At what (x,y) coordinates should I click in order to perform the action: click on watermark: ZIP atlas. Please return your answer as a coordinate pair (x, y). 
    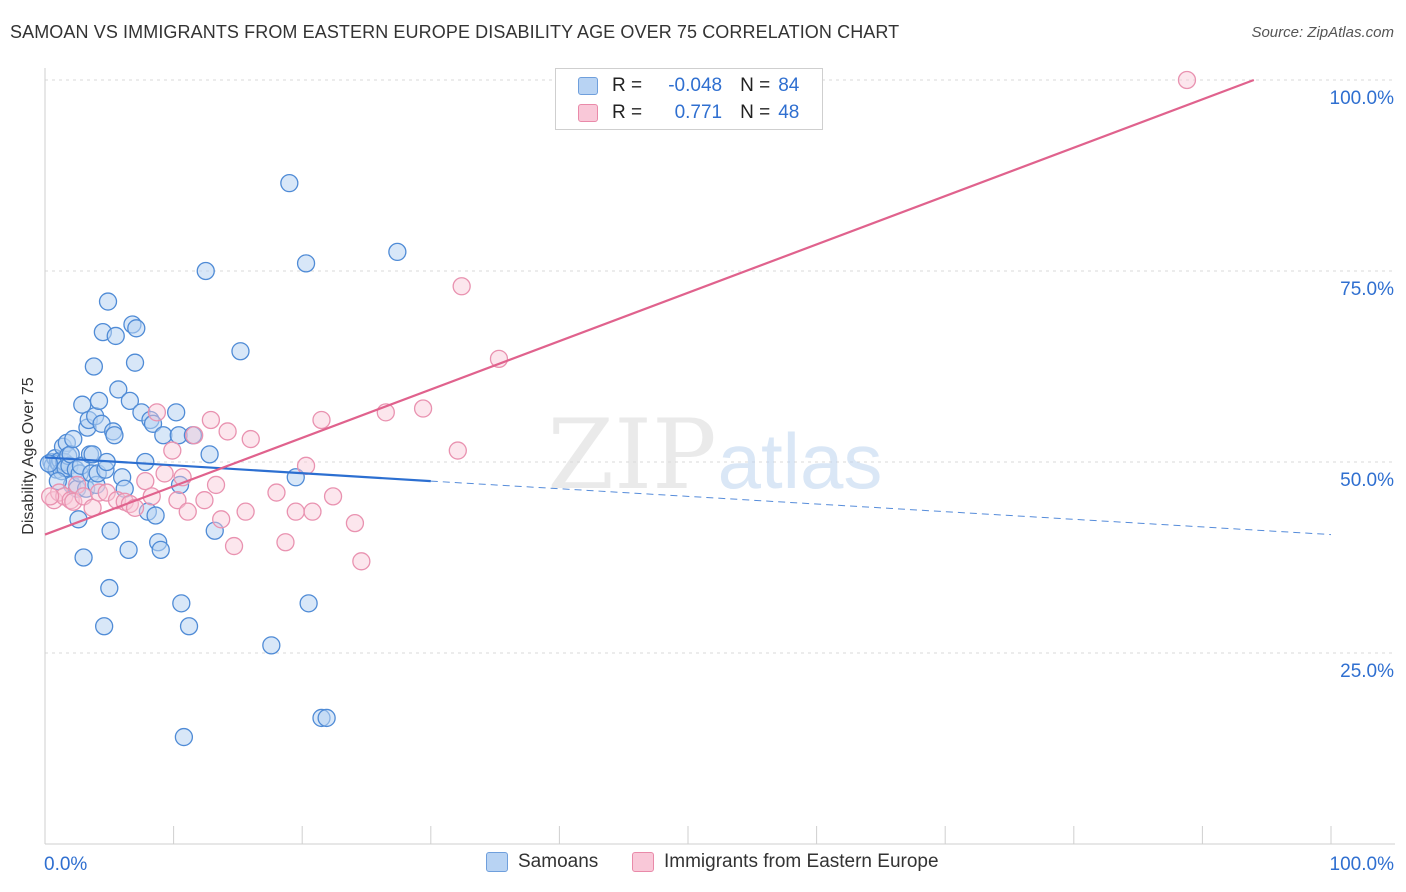
    Looking at the image, I should click on (714, 455).